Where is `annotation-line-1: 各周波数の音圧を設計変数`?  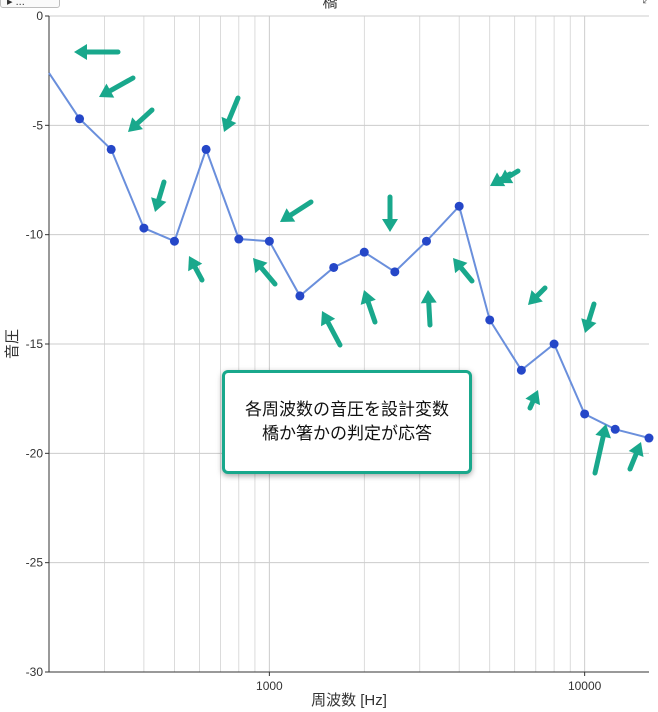 annotation-line-1: 各周波数の音圧を設計変数 is located at coordinates (347, 410).